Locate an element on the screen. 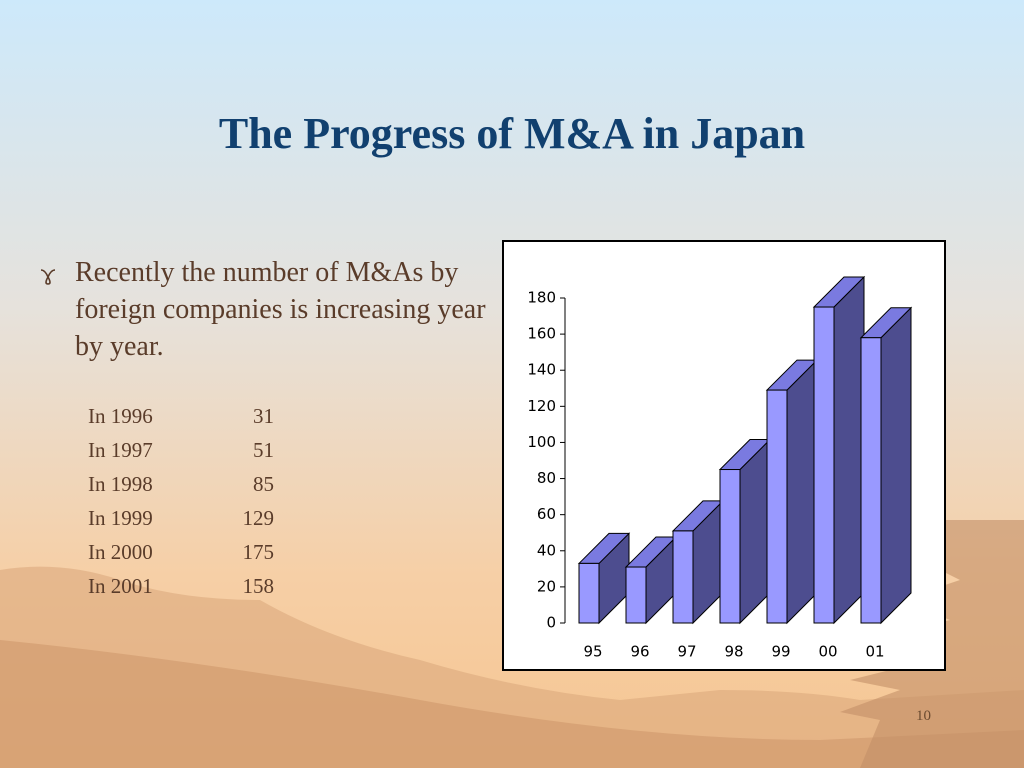 The image size is (1024, 768). y-tick-label: 180 is located at coordinates (541, 298).